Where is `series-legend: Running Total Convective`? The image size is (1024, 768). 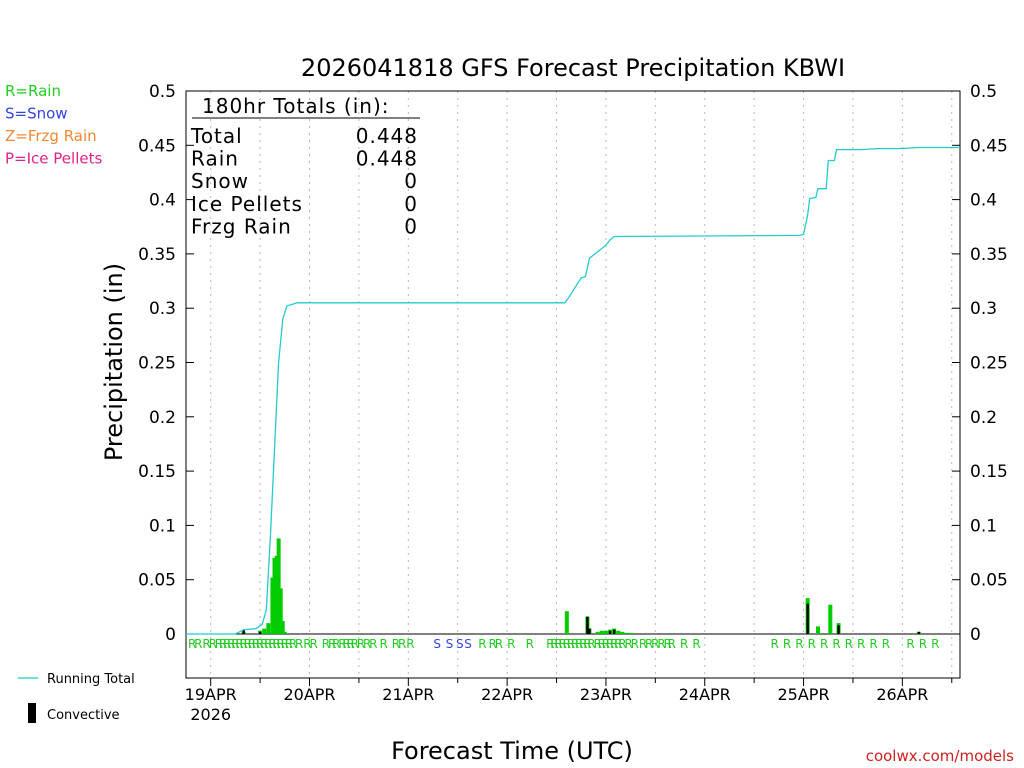 series-legend: Running Total Convective is located at coordinates (76, 697).